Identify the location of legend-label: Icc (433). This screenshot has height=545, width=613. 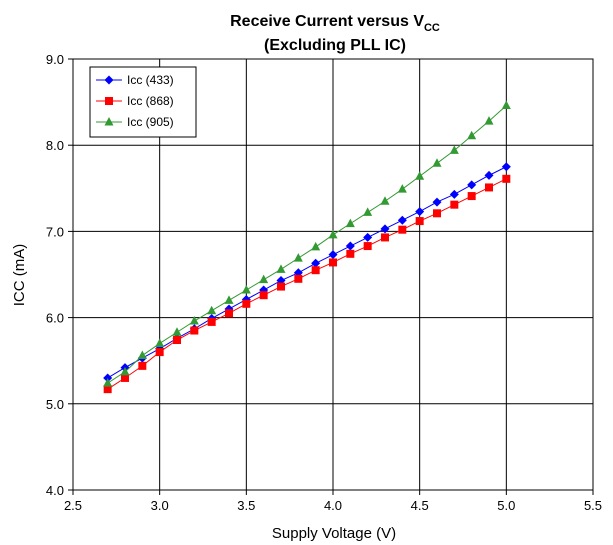
(150, 80).